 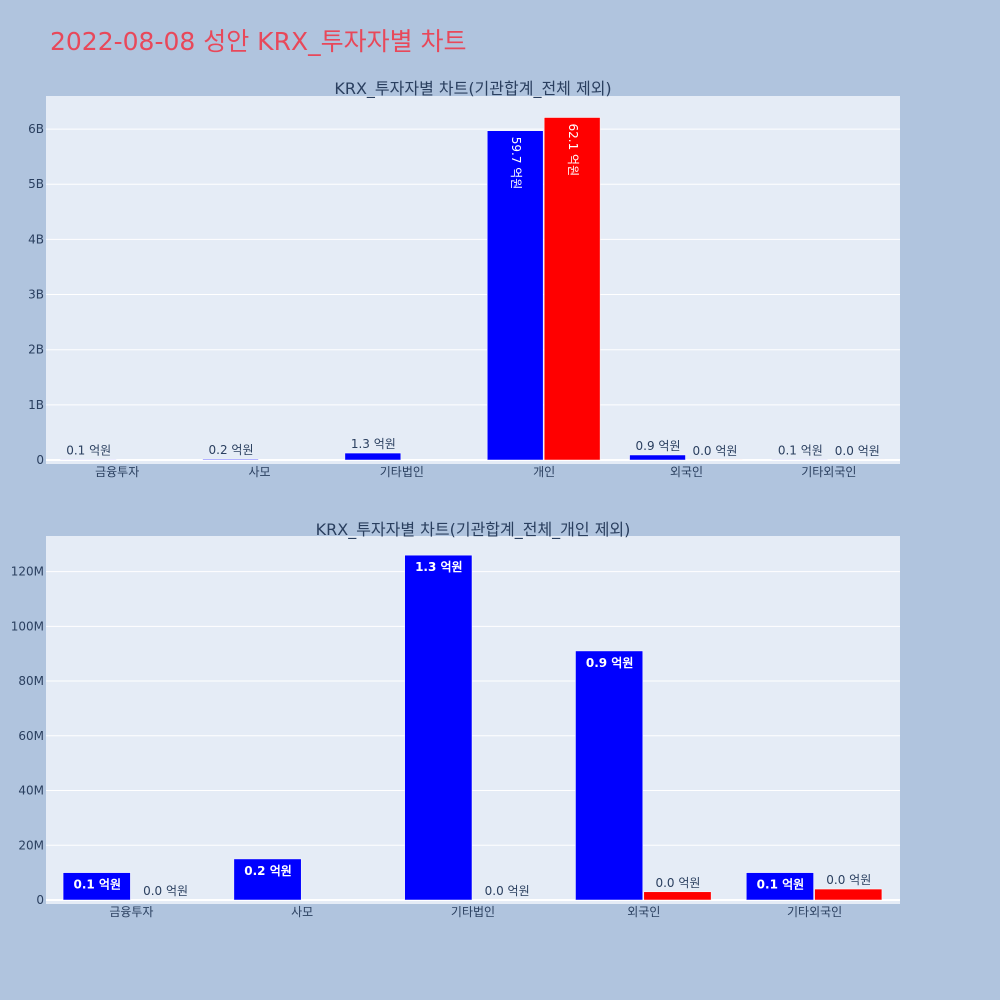 What do you see at coordinates (31, 791) in the screenshot?
I see `y-tick-label: 40M` at bounding box center [31, 791].